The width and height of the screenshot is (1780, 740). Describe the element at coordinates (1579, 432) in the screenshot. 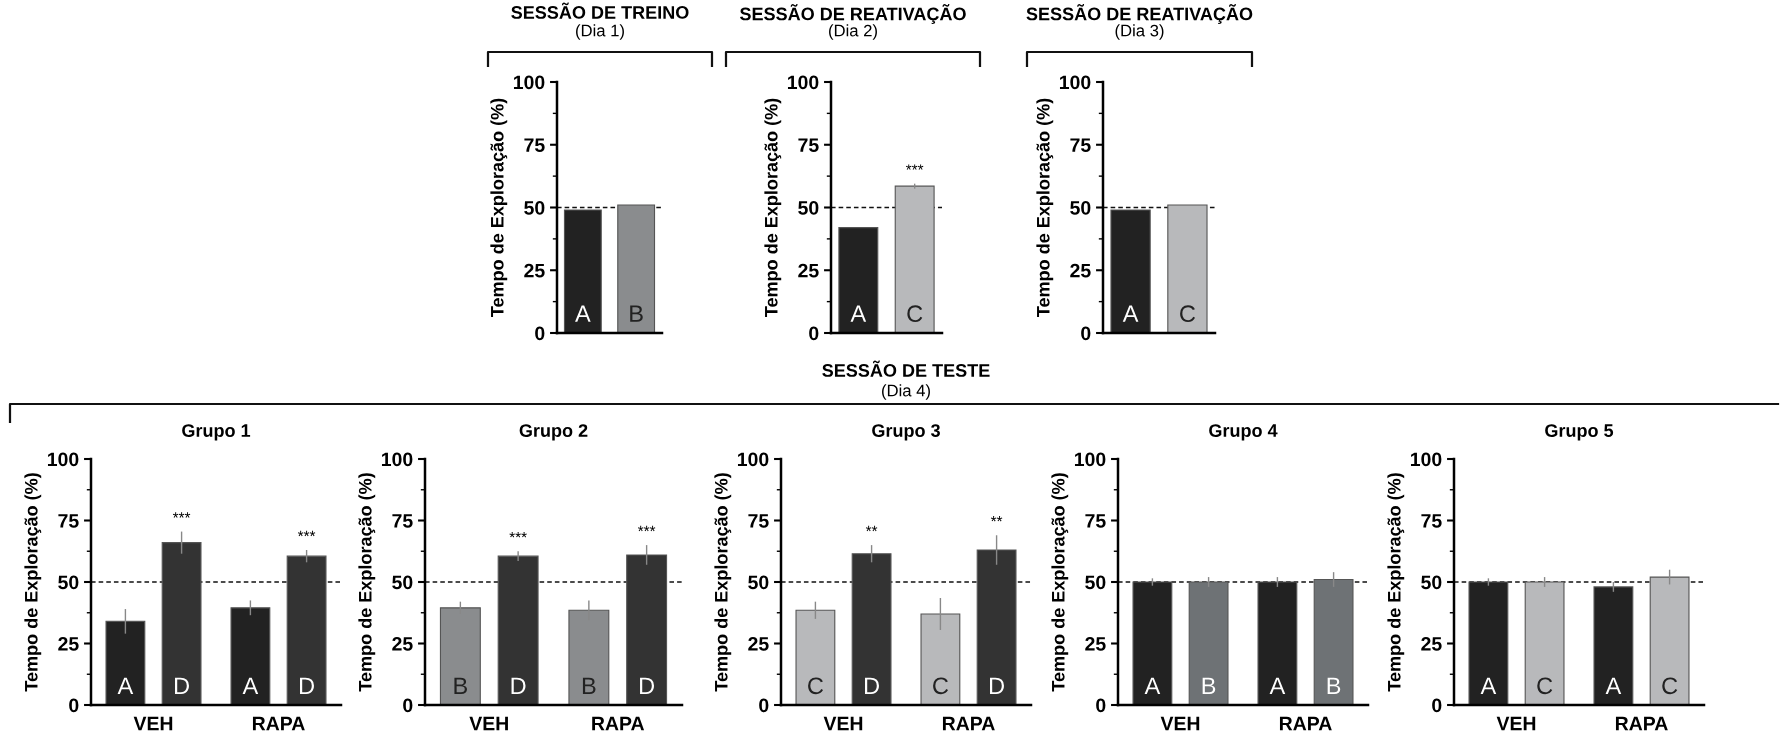

I see `chart-title: Grupo 5` at that location.